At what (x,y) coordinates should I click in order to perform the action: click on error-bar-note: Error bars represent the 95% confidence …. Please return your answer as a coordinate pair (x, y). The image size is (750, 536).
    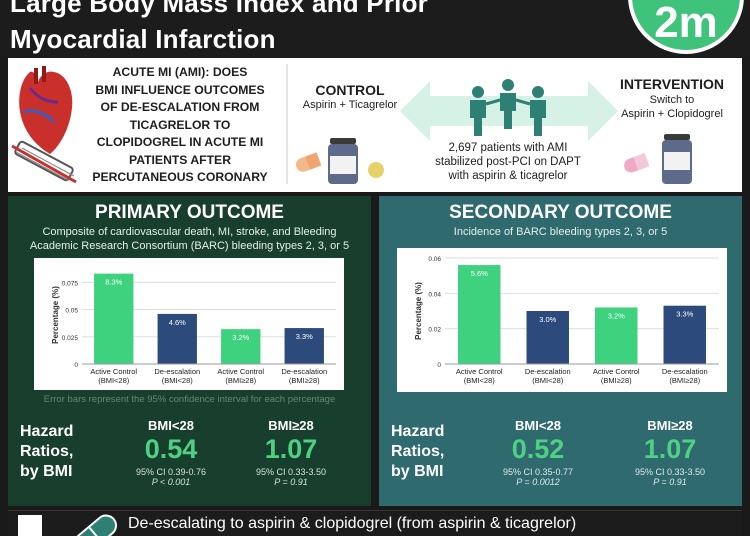
    Looking at the image, I should click on (189, 399).